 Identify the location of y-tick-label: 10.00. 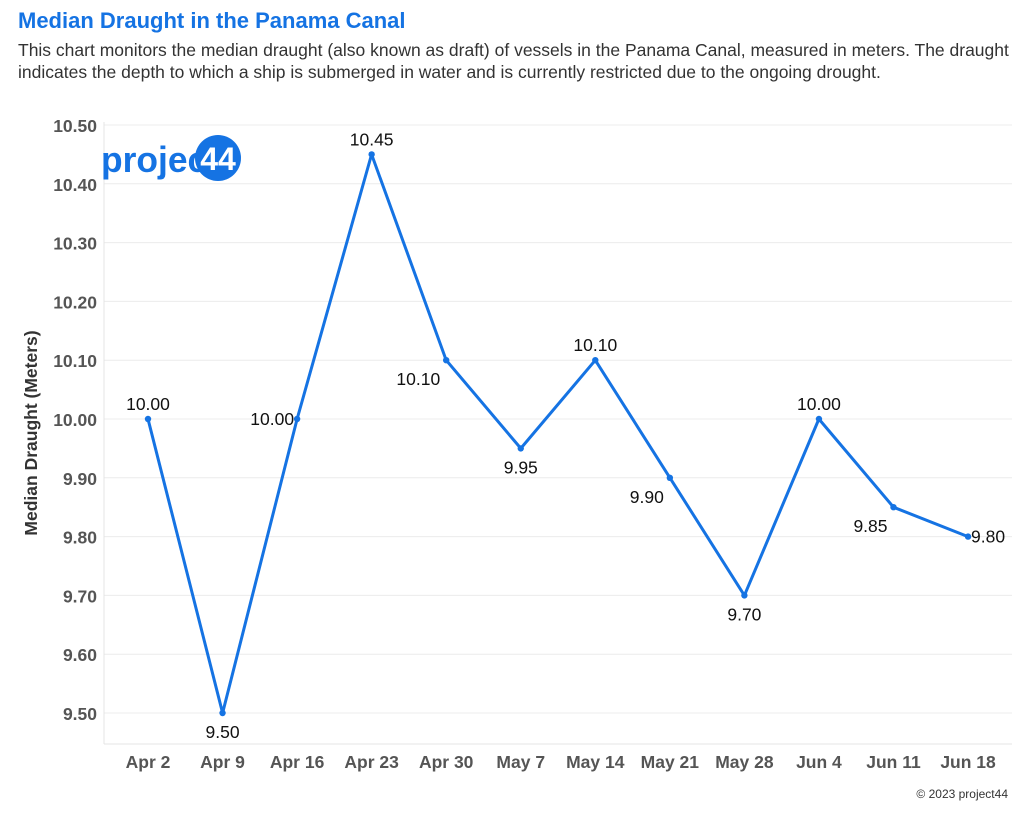
(75, 420).